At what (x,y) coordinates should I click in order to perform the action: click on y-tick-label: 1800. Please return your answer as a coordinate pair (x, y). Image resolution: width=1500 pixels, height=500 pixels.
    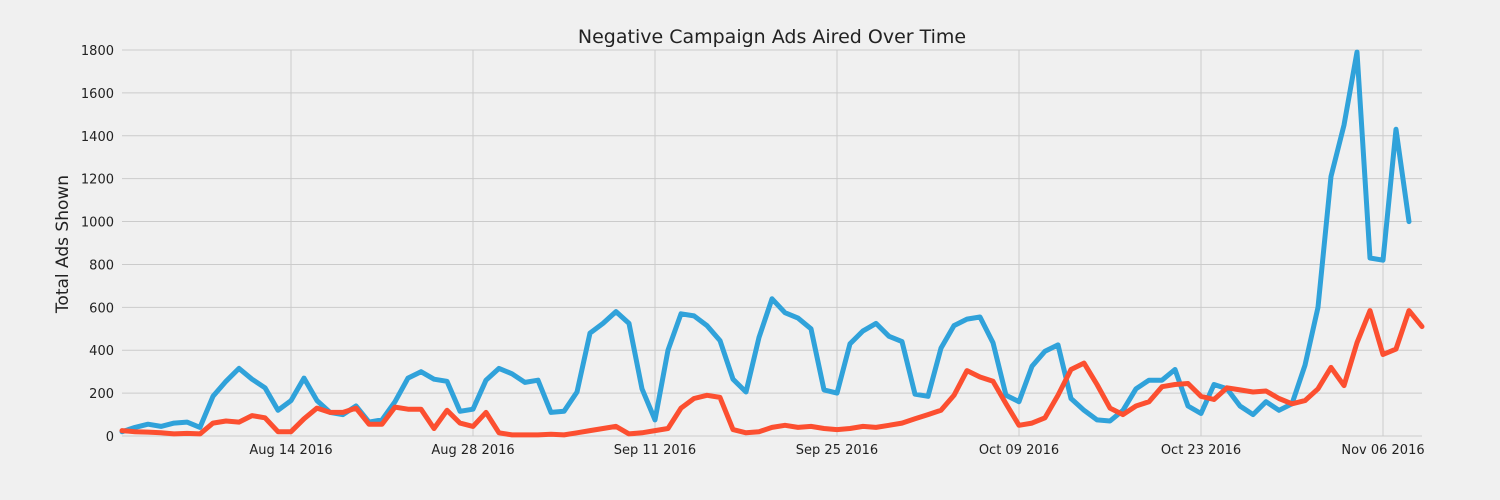
    Looking at the image, I should click on (97, 51).